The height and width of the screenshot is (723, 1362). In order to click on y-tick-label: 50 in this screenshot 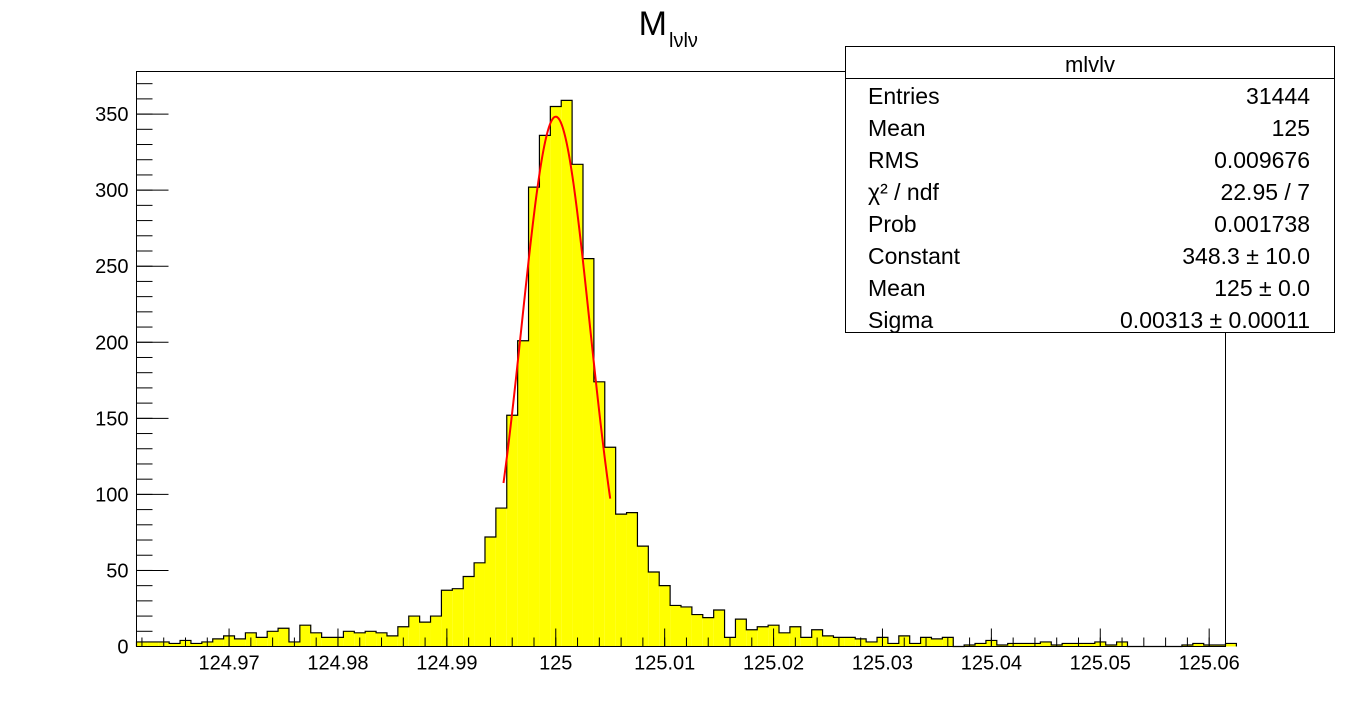, I will do `click(117, 571)`.